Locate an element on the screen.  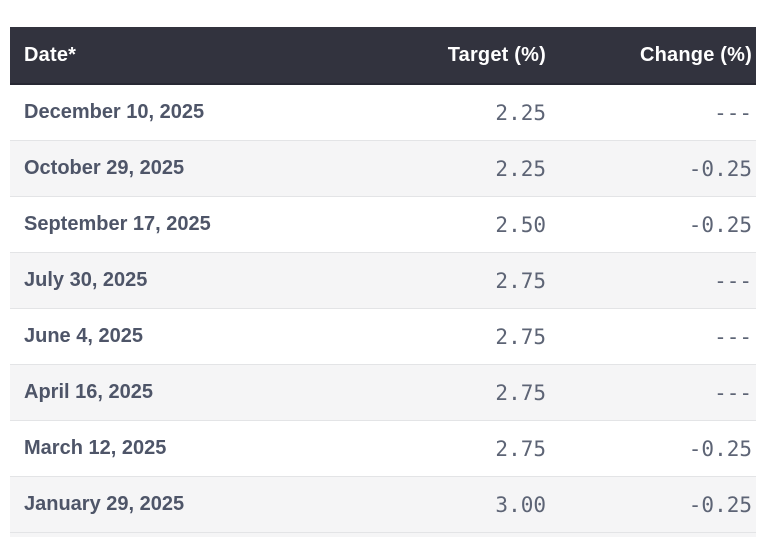
date-cell: March 12, 2025 is located at coordinates (95, 448).